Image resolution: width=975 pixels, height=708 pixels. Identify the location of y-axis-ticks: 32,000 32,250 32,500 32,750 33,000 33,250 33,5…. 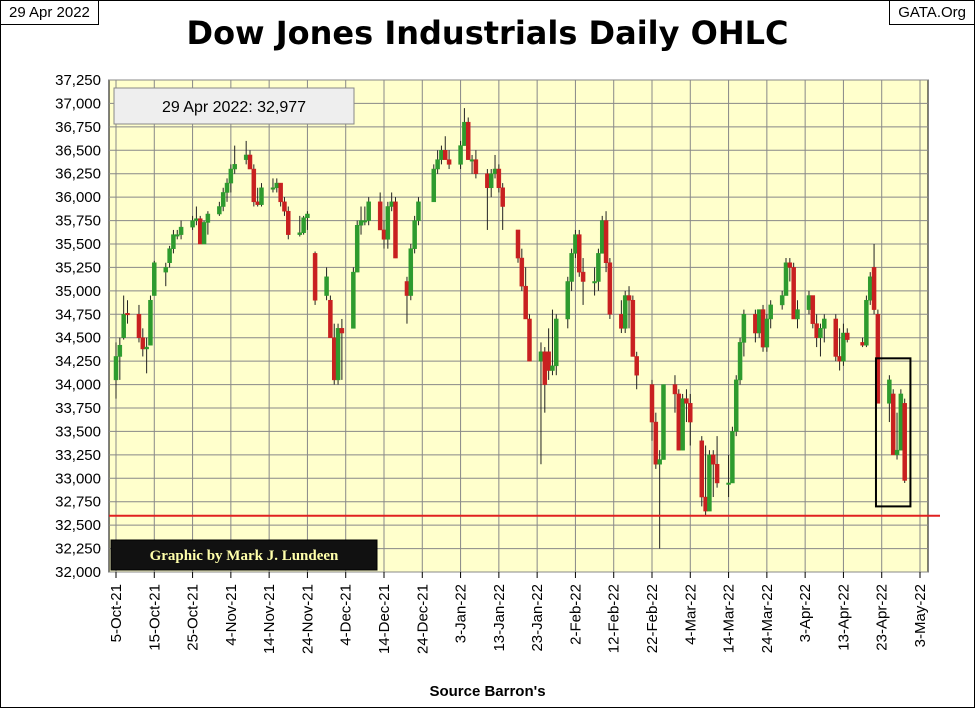
(78, 326).